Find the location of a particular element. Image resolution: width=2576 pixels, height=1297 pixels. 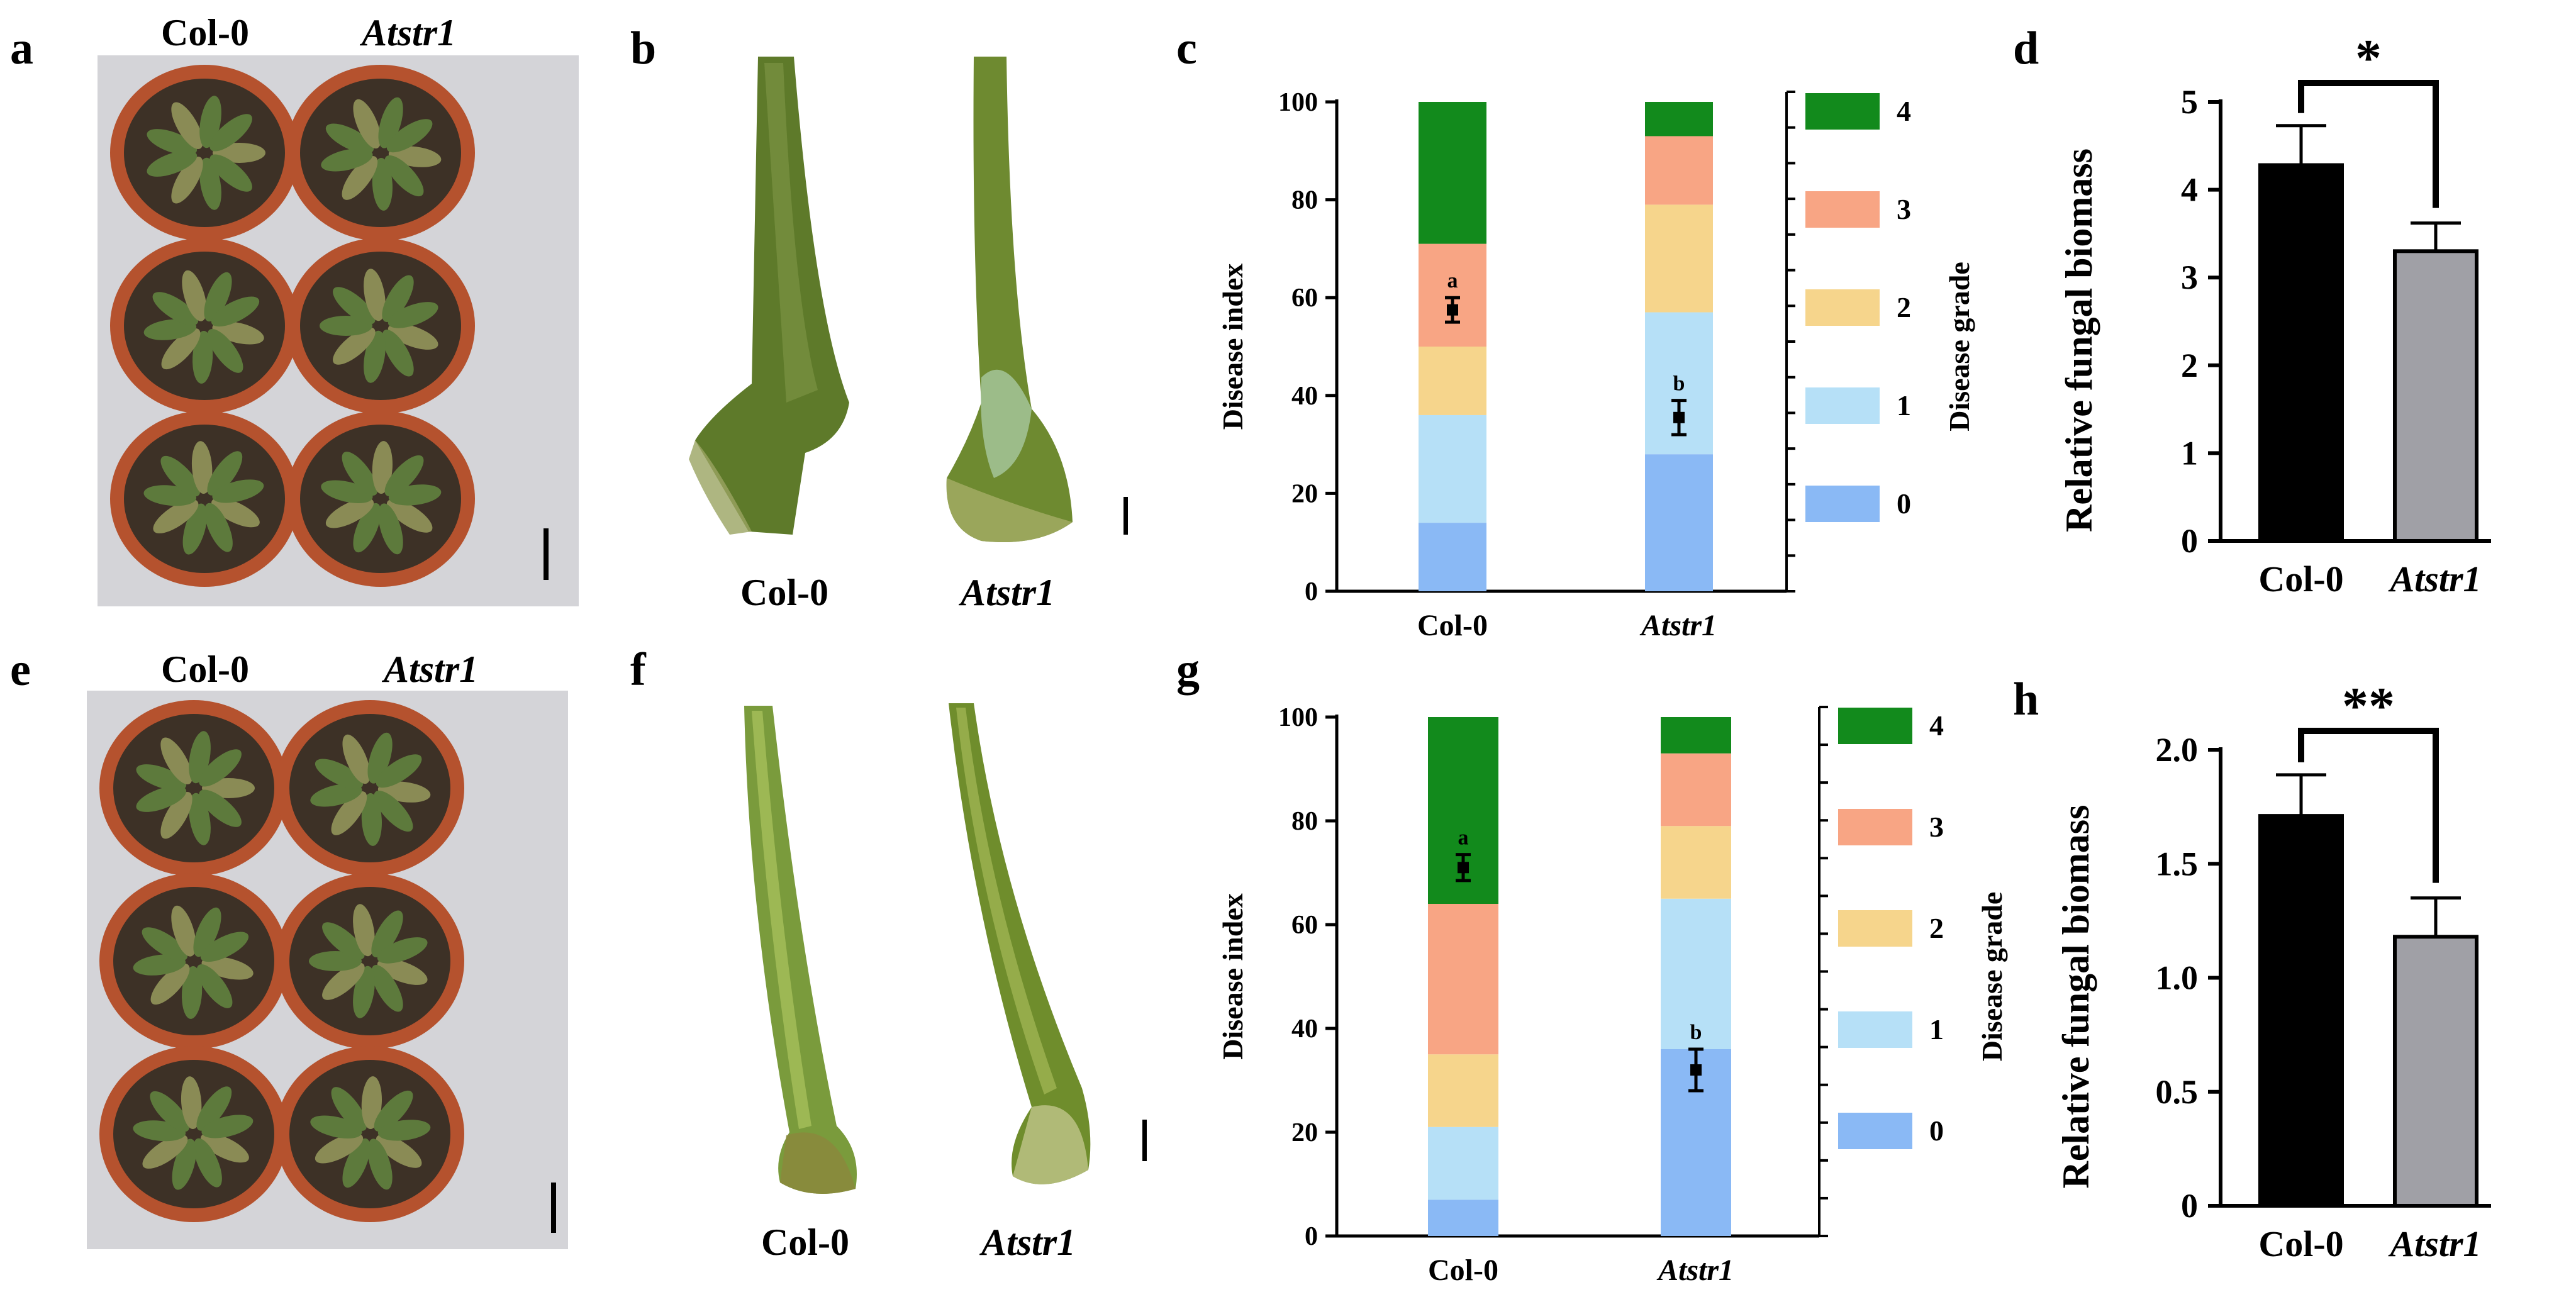

legend-label-1: 1 is located at coordinates (1936, 1029).